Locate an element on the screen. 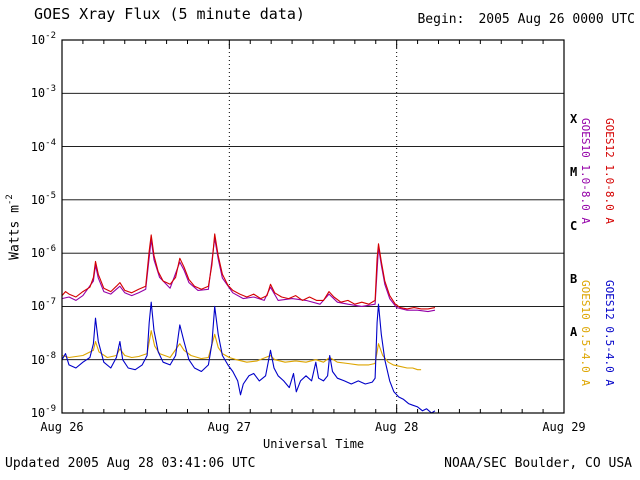  y-tick-label: 10⁻³ is located at coordinates (43, 92).